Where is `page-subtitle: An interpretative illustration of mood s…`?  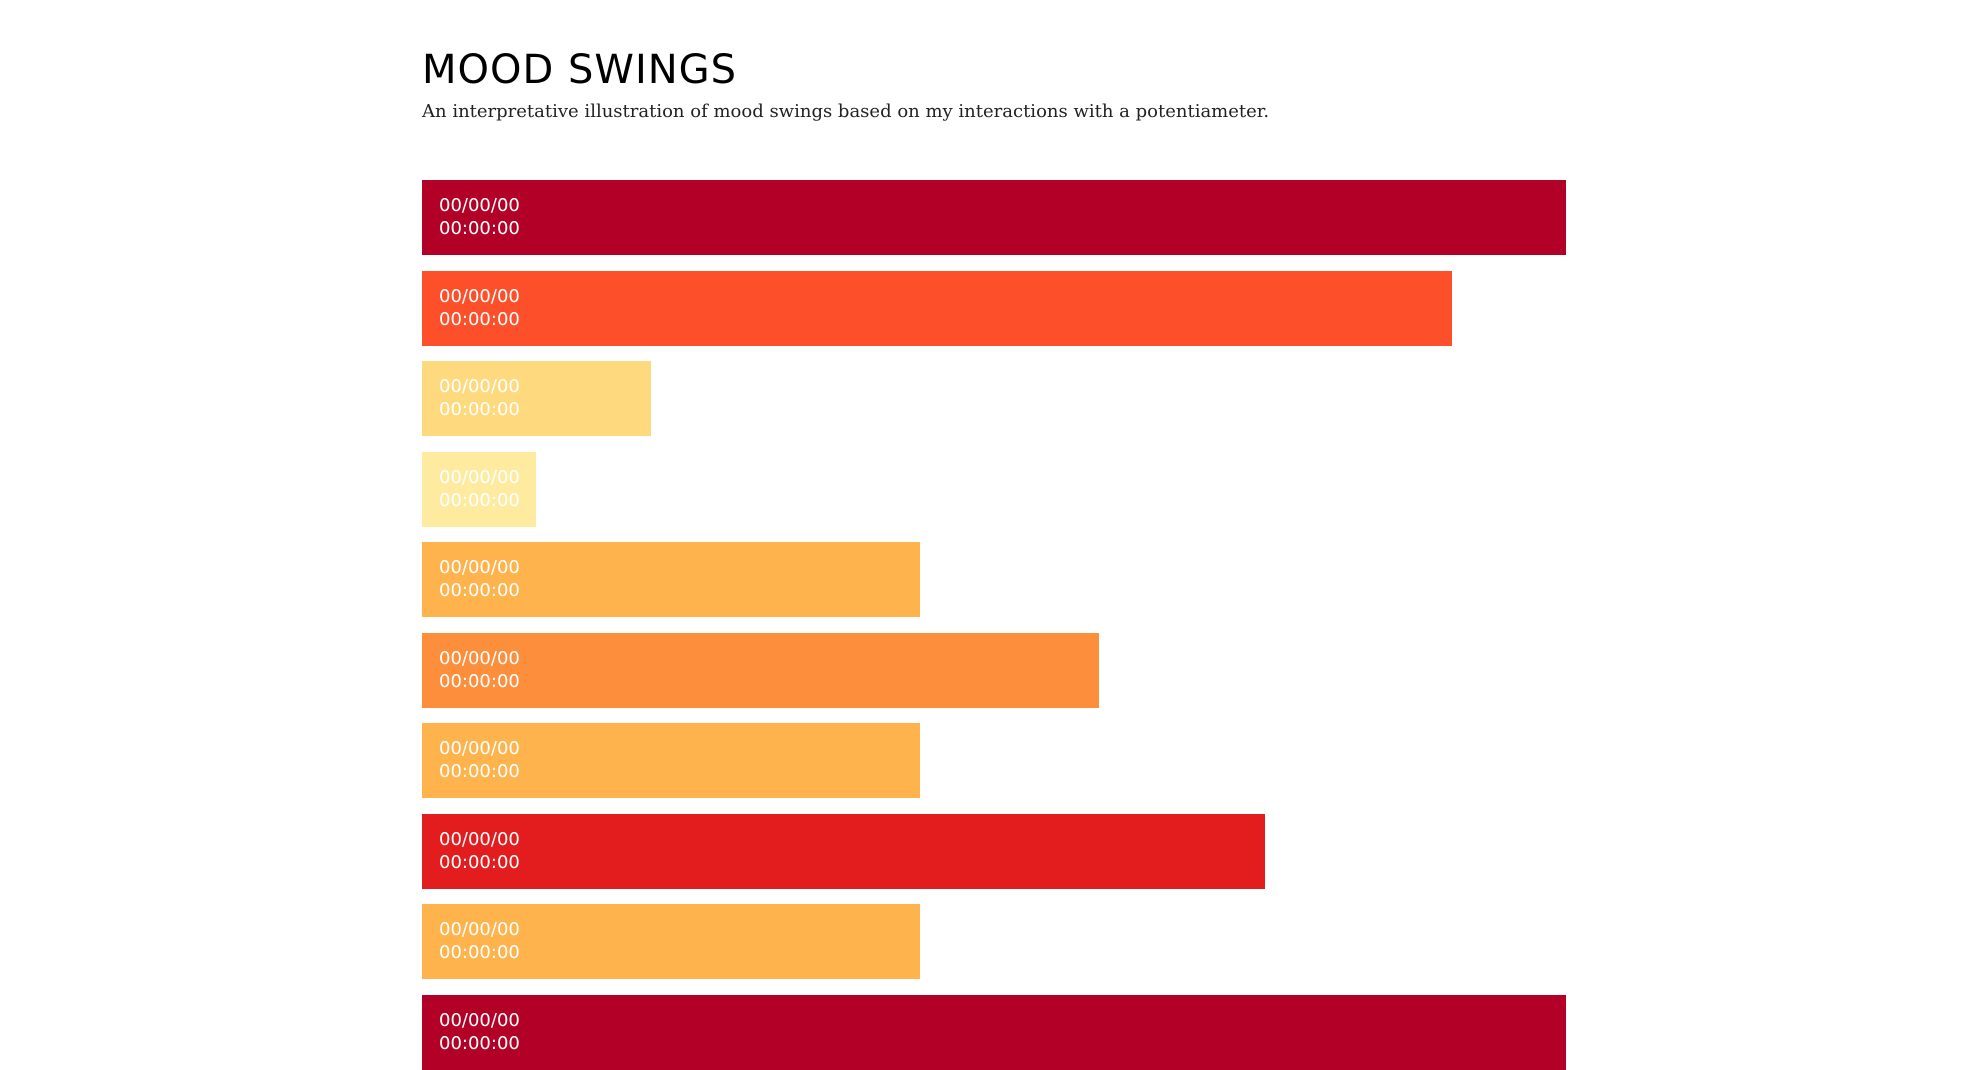 page-subtitle: An interpretative illustration of mood s… is located at coordinates (846, 111).